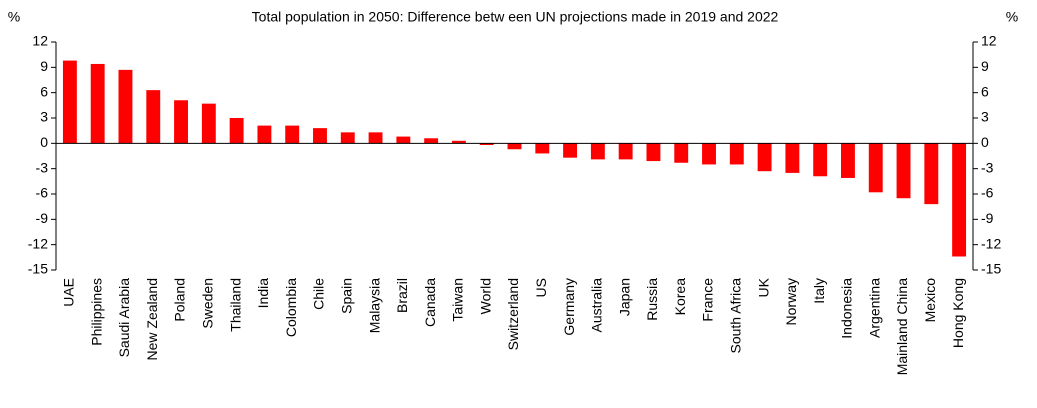  Describe the element at coordinates (680, 297) in the screenshot. I see `x-tick-label: Korea` at that location.